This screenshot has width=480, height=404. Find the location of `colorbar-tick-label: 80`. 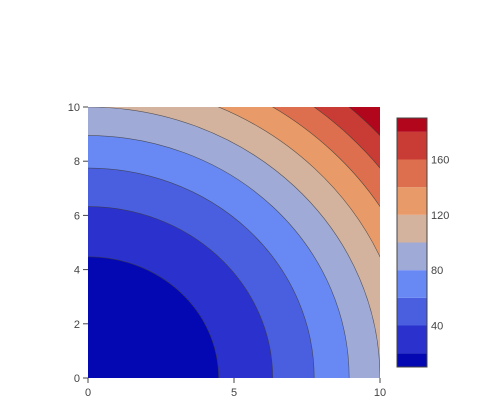

colorbar-tick-label: 80 is located at coordinates (437, 271).